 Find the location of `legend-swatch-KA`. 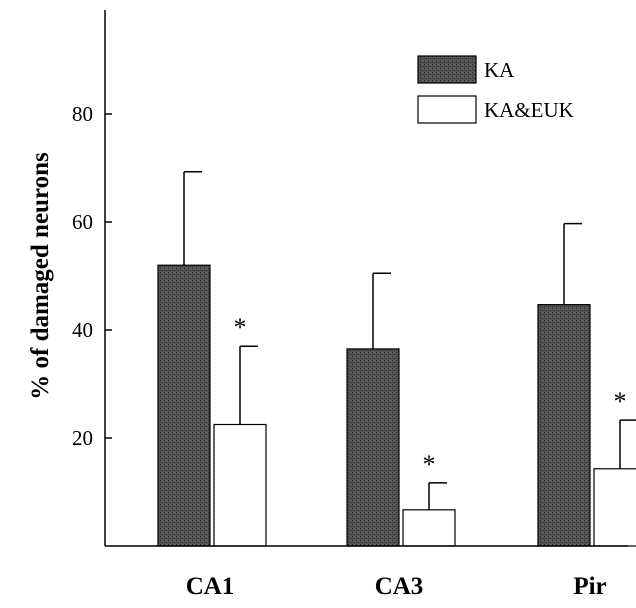

legend-swatch-KA is located at coordinates (447, 69).